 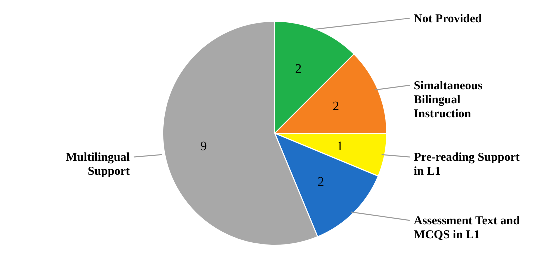 I want to click on slice-label: Pre-reading Support in L1, so click(x=467, y=164).